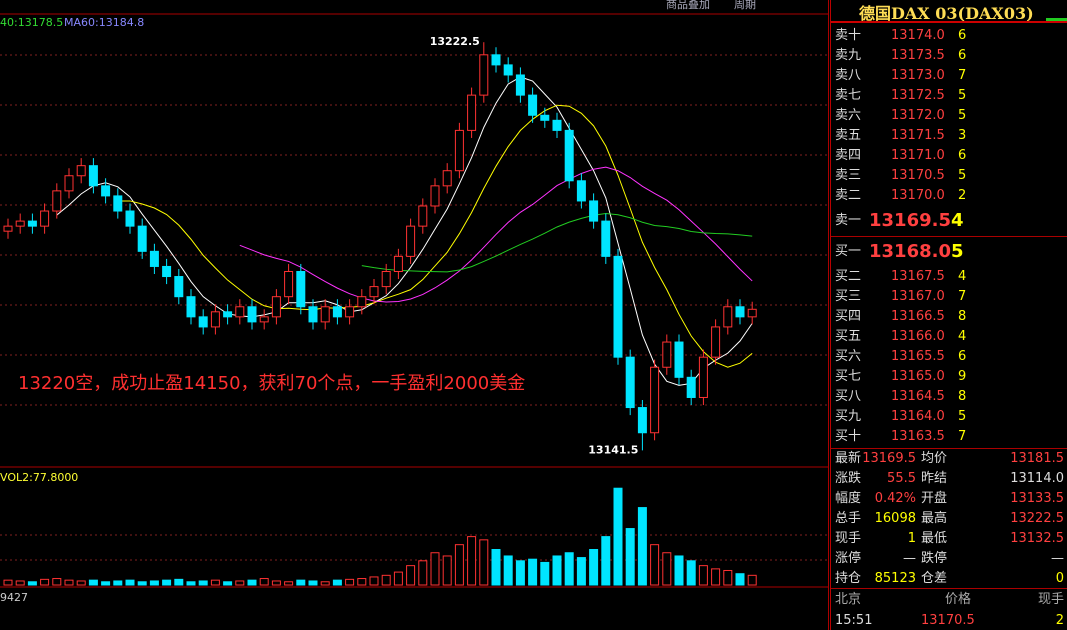  What do you see at coordinates (934, 578) in the screenshot?
I see `stat-label: 仓差` at bounding box center [934, 578].